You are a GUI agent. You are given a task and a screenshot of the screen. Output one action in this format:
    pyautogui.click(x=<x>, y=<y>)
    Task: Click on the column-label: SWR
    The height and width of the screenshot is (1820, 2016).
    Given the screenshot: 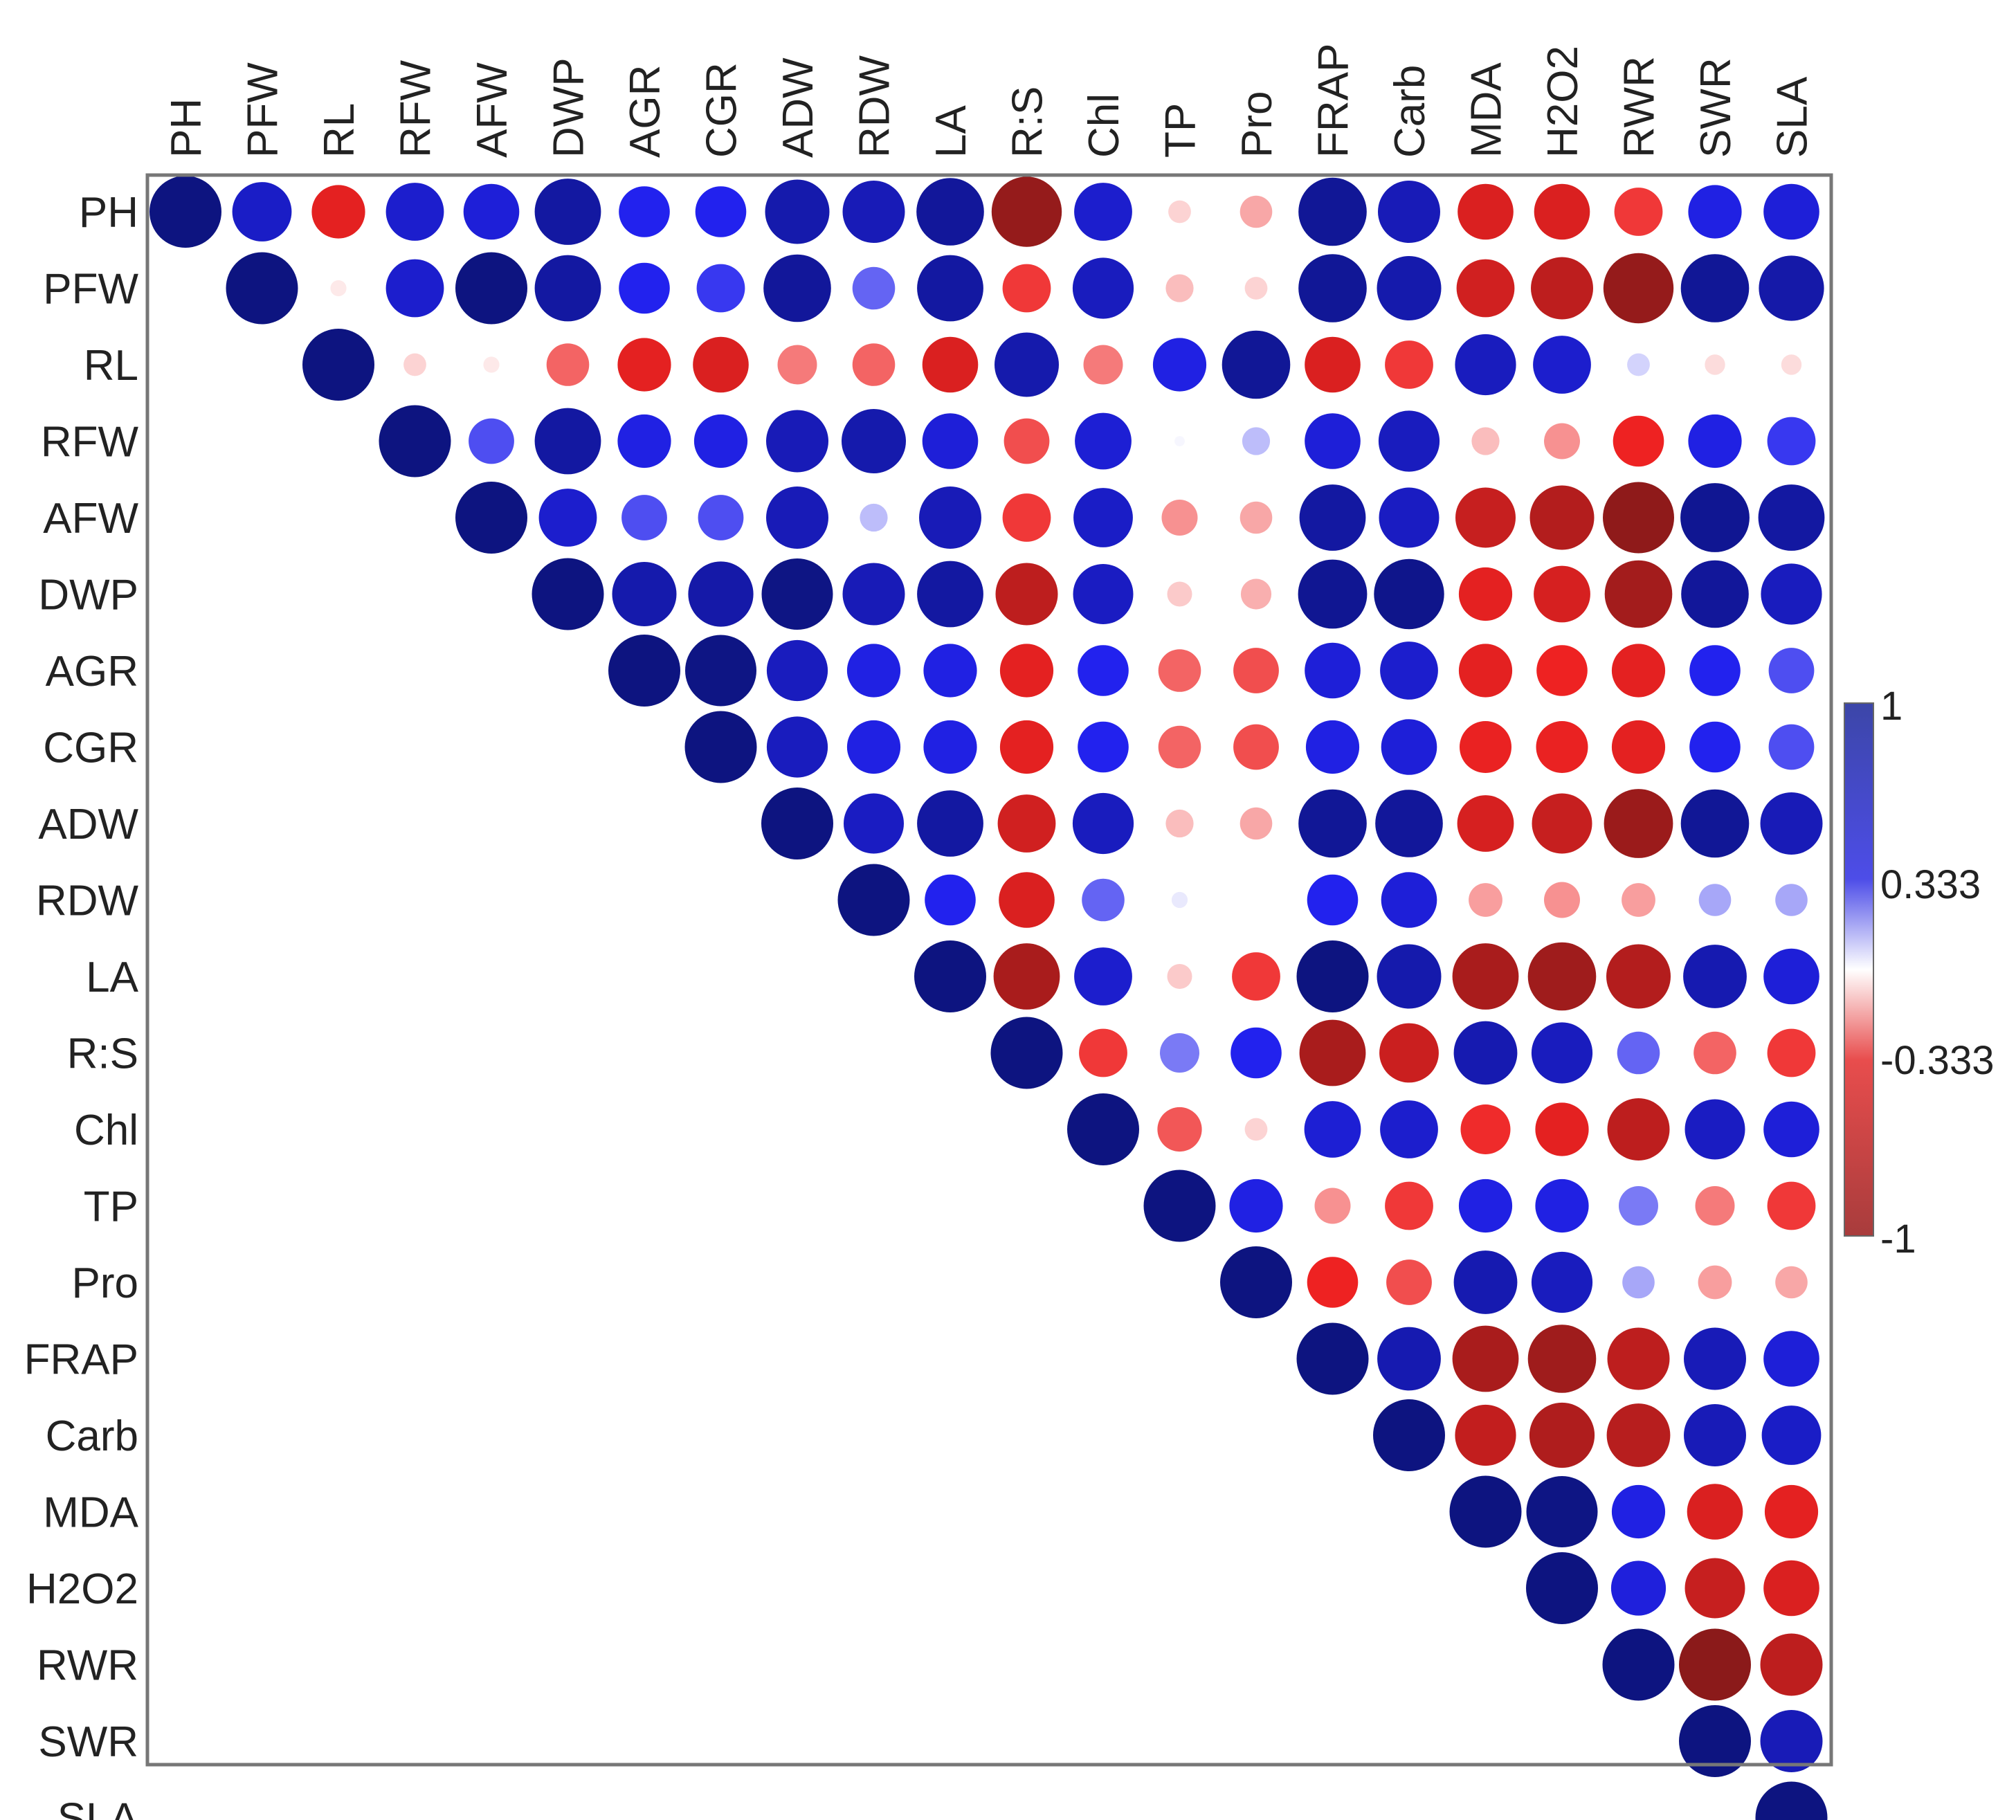 What is the action you would take?
    pyautogui.click(x=1716, y=108)
    